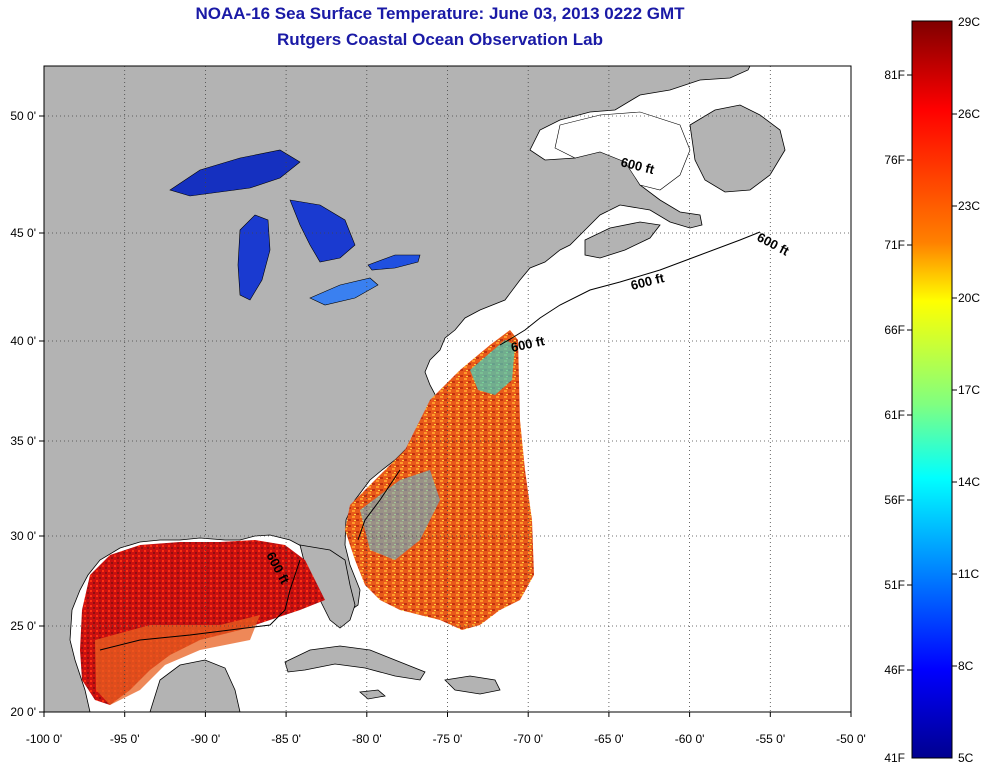 This screenshot has height=770, width=984. I want to click on y-tick-label: 20 0', so click(23, 712).